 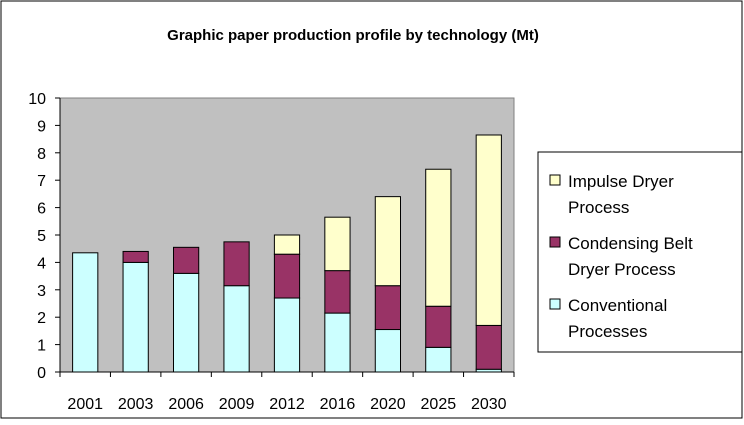 What do you see at coordinates (607, 331) in the screenshot?
I see `legend-label: Processes` at bounding box center [607, 331].